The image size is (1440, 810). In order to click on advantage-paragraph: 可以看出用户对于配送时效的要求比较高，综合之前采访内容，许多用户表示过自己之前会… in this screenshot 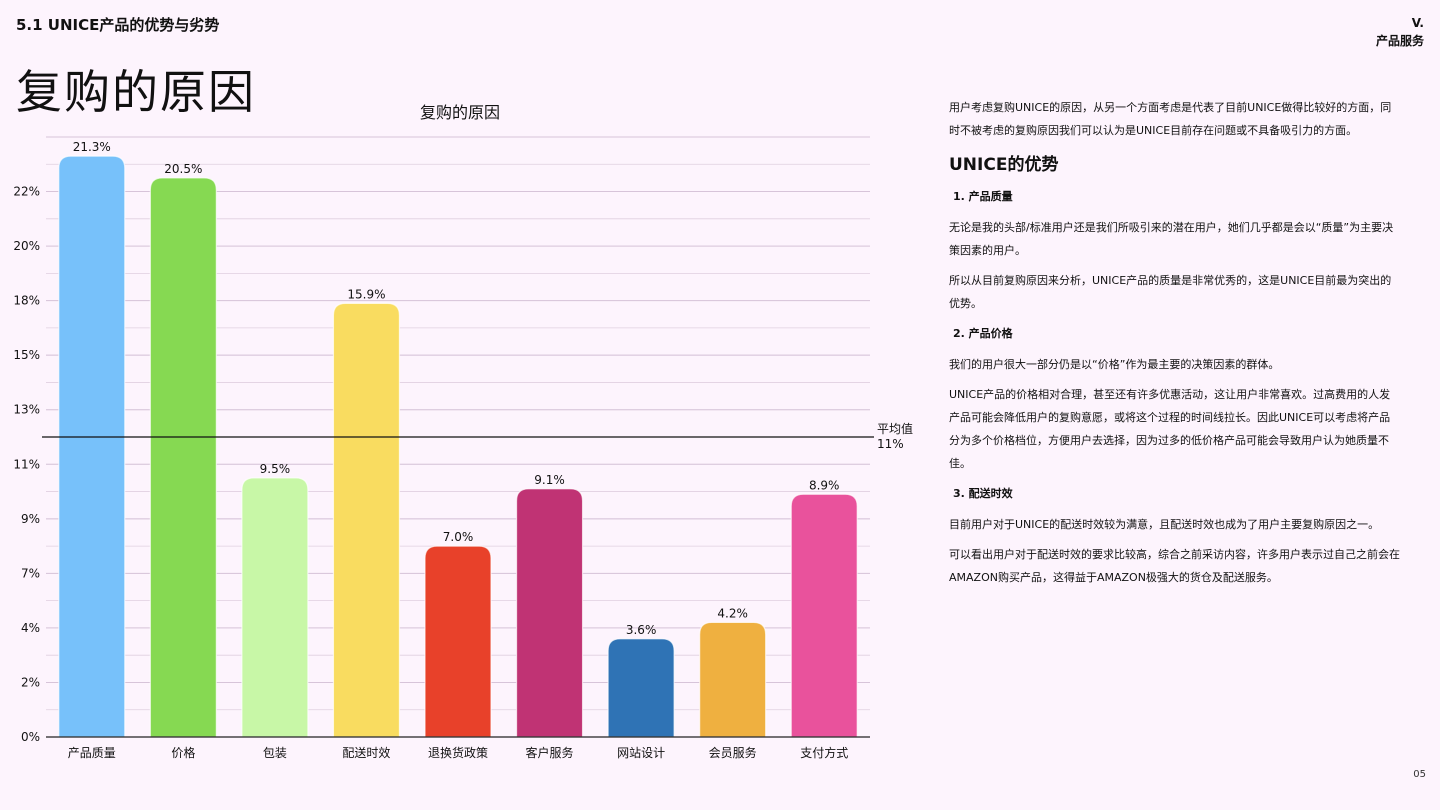, I will do `click(1174, 566)`.